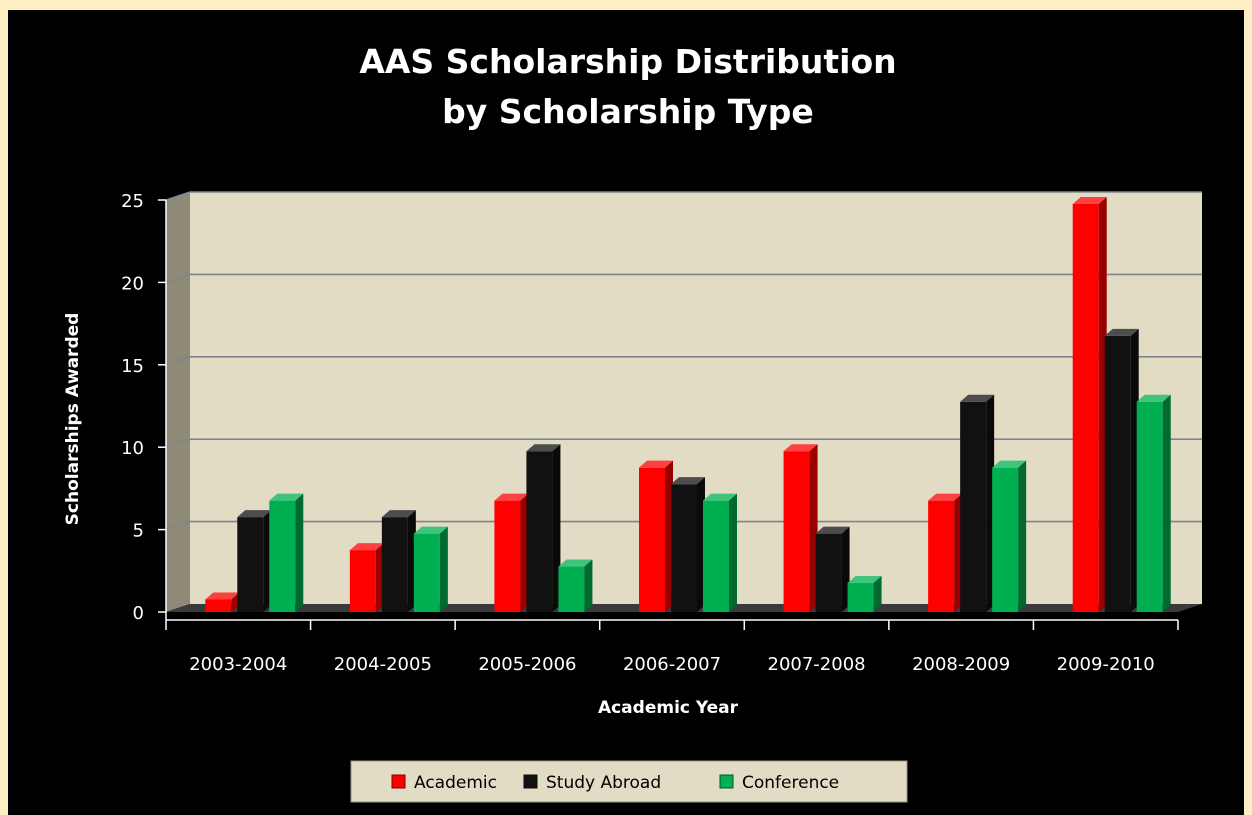 Image resolution: width=1252 pixels, height=815 pixels. I want to click on legend-box, so click(629, 781).